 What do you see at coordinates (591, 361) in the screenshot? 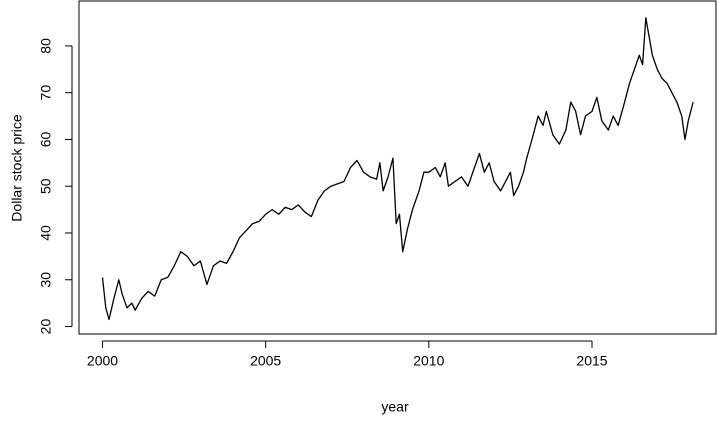
I see `x-tick-label: 2015` at bounding box center [591, 361].